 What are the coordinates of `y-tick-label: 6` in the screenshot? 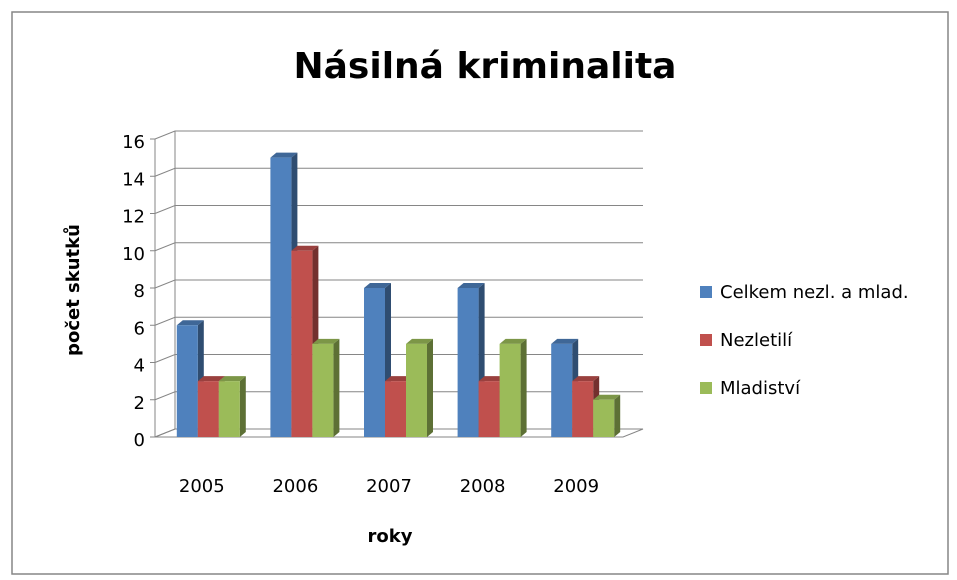 It's located at (139, 328).